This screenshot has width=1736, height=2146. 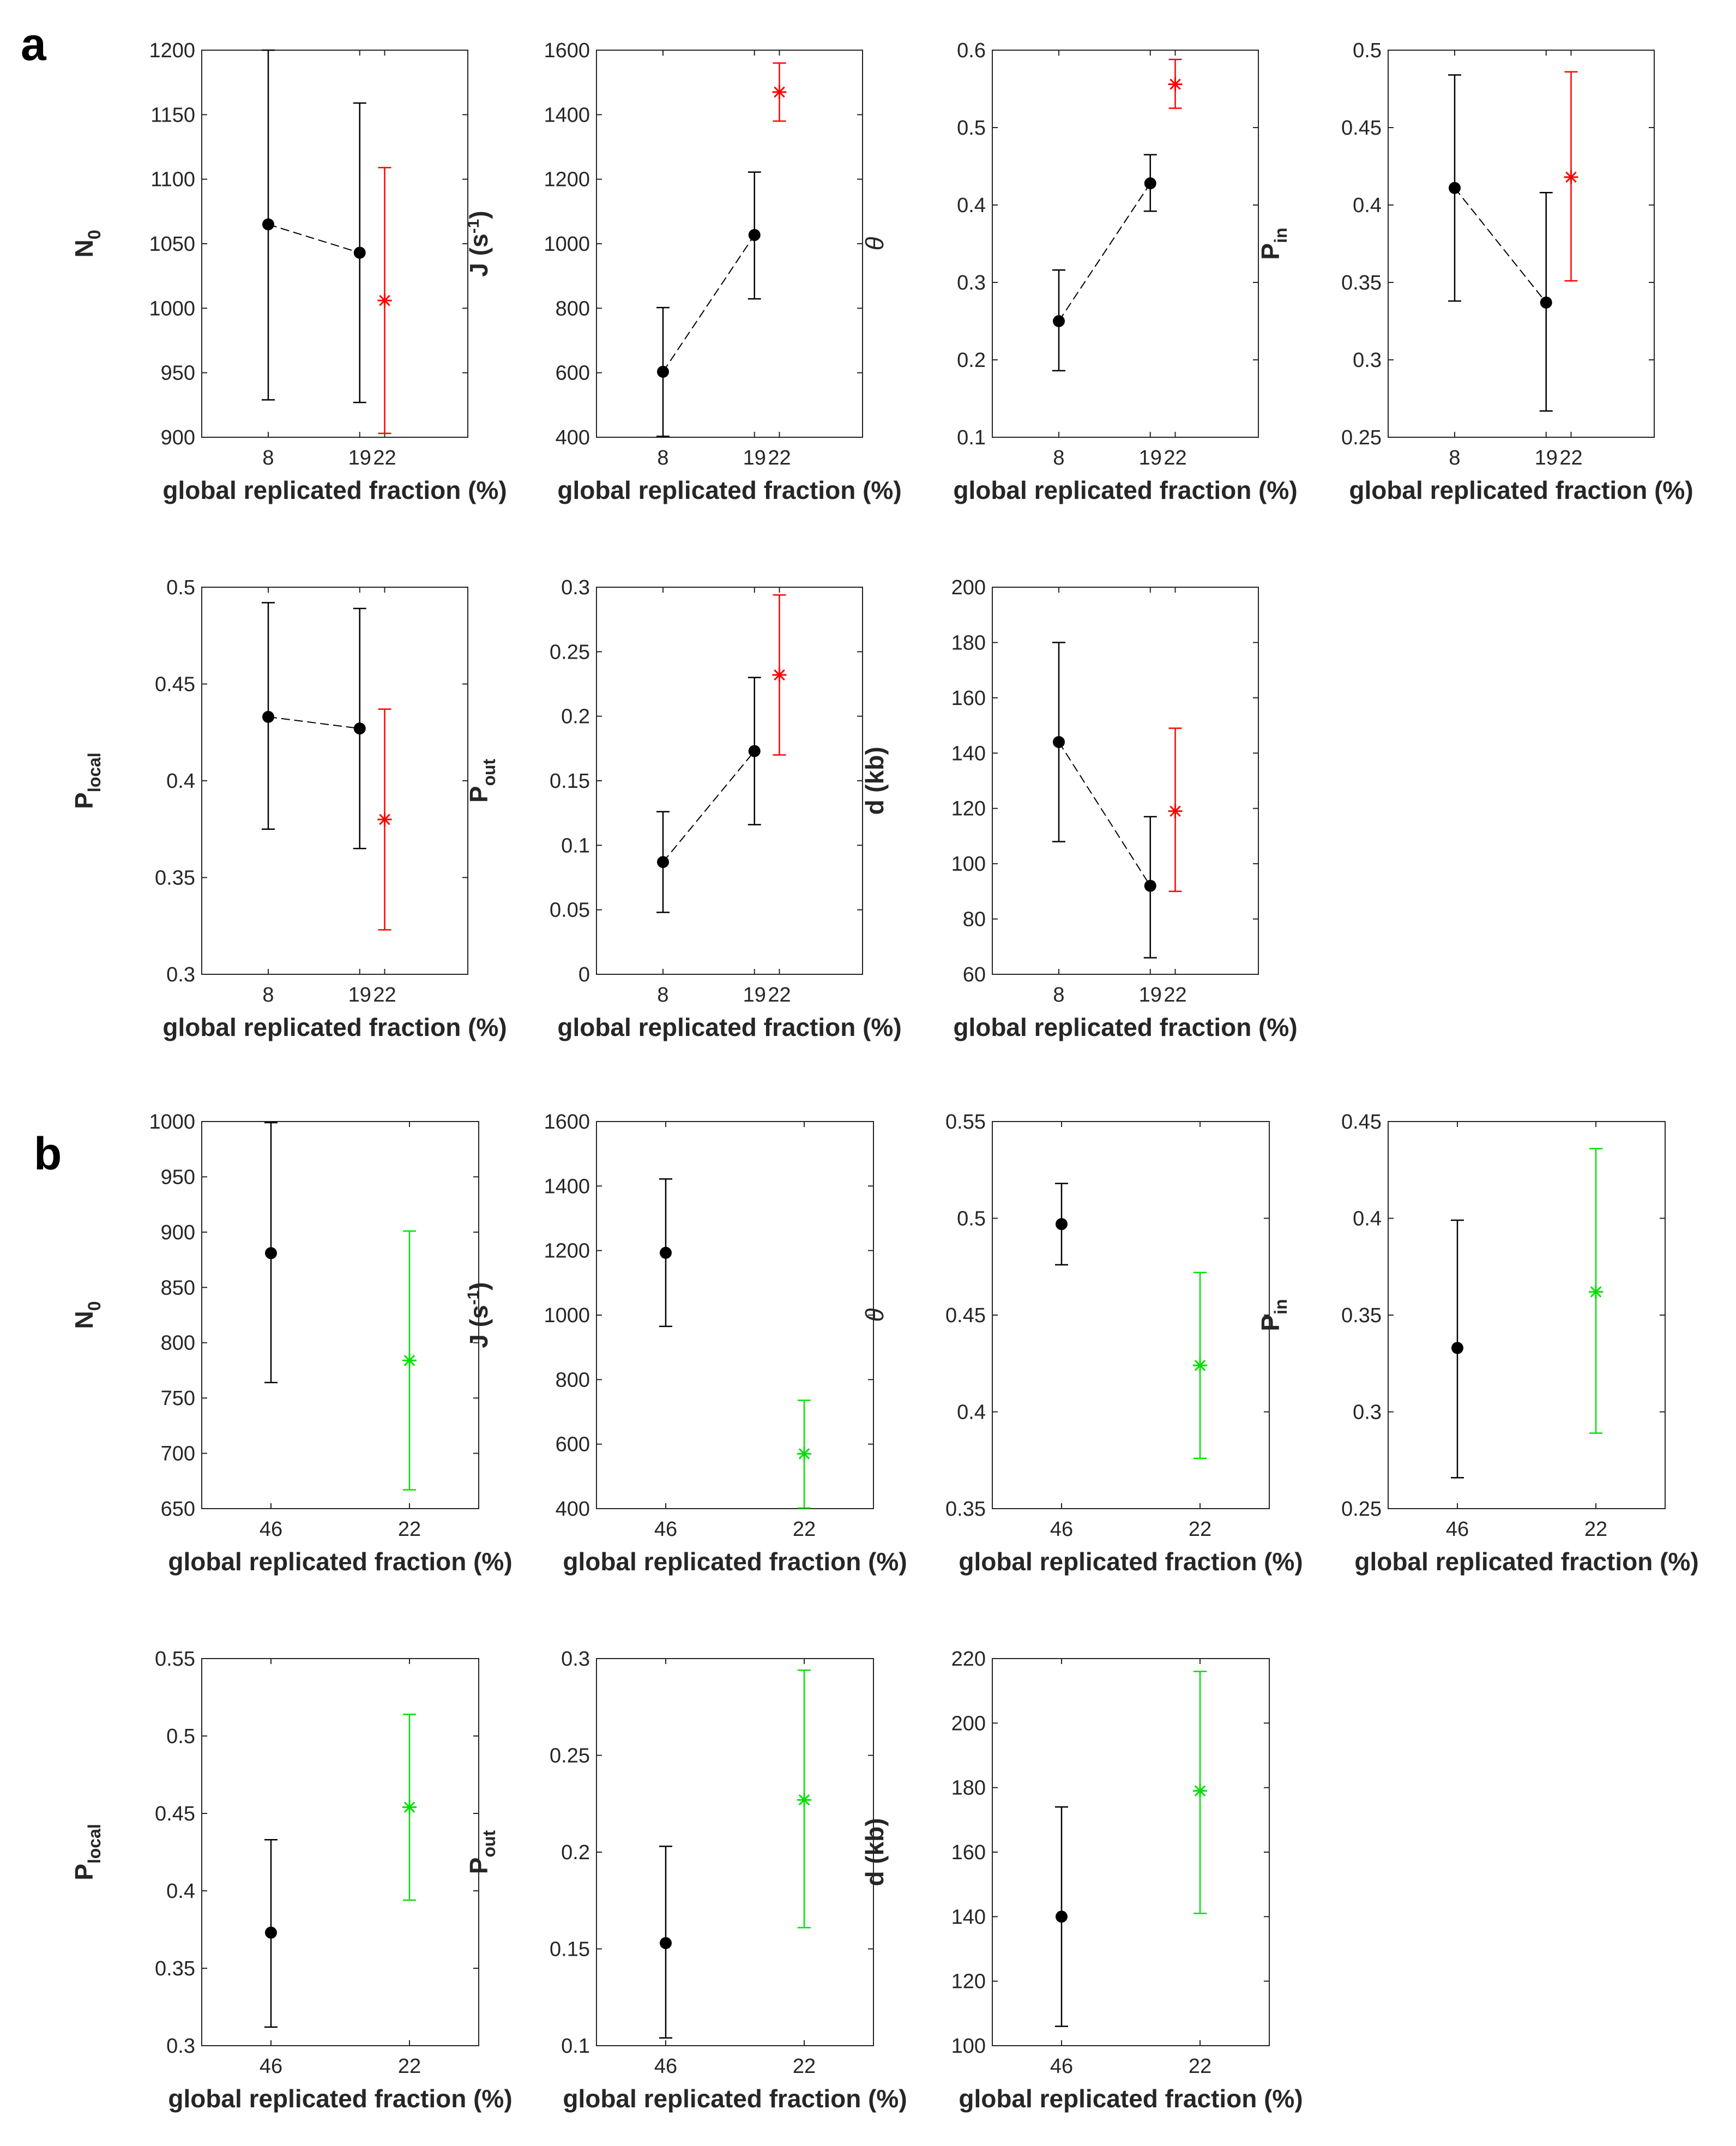 I want to click on y-tick-label: 80, so click(x=974, y=919).